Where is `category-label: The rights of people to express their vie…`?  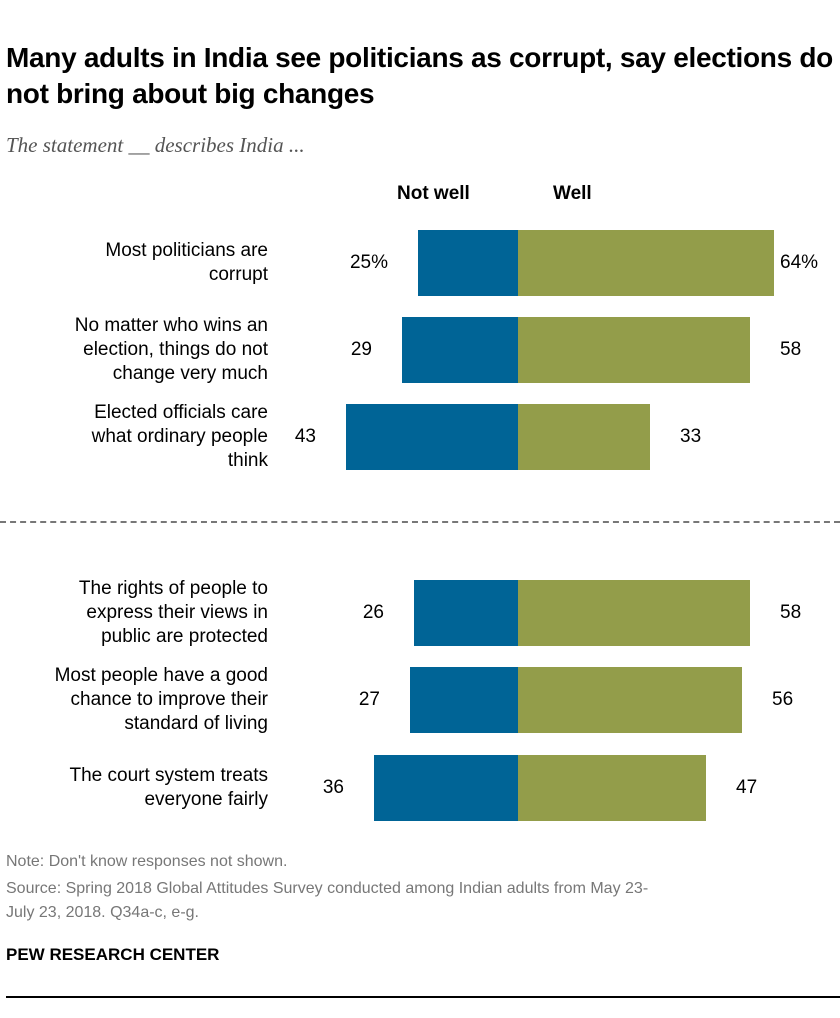 category-label: The rights of people to express their vie… is located at coordinates (134, 612).